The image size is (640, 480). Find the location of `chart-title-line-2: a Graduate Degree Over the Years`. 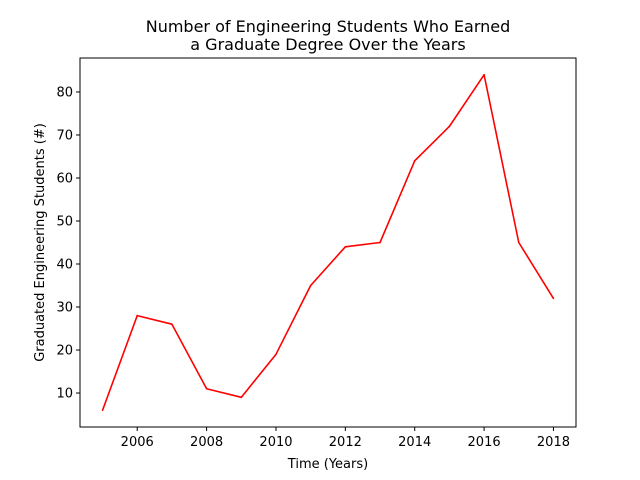

chart-title-line-2: a Graduate Degree Over the Years is located at coordinates (327, 44).